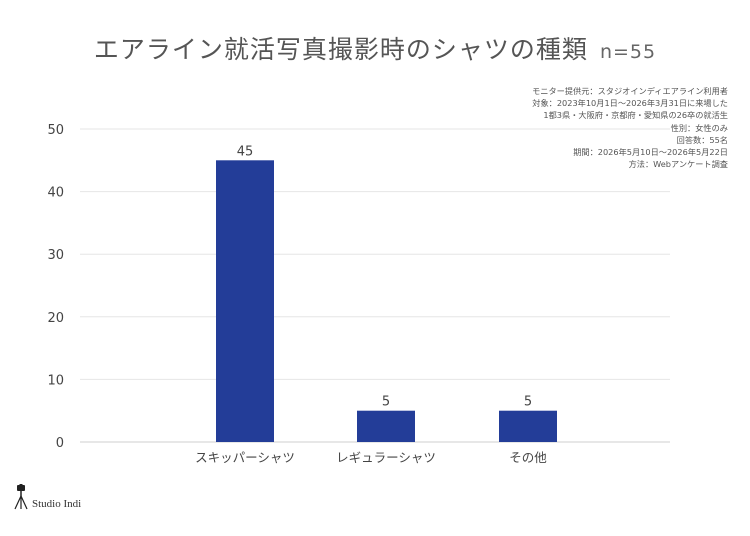  What do you see at coordinates (628, 52) in the screenshot?
I see `sample-size: n=55` at bounding box center [628, 52].